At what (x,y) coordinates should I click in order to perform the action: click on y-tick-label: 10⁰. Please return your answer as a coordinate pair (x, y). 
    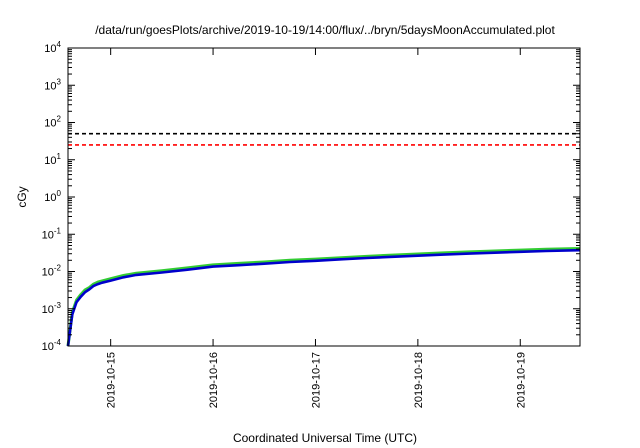
    Looking at the image, I should click on (52, 196).